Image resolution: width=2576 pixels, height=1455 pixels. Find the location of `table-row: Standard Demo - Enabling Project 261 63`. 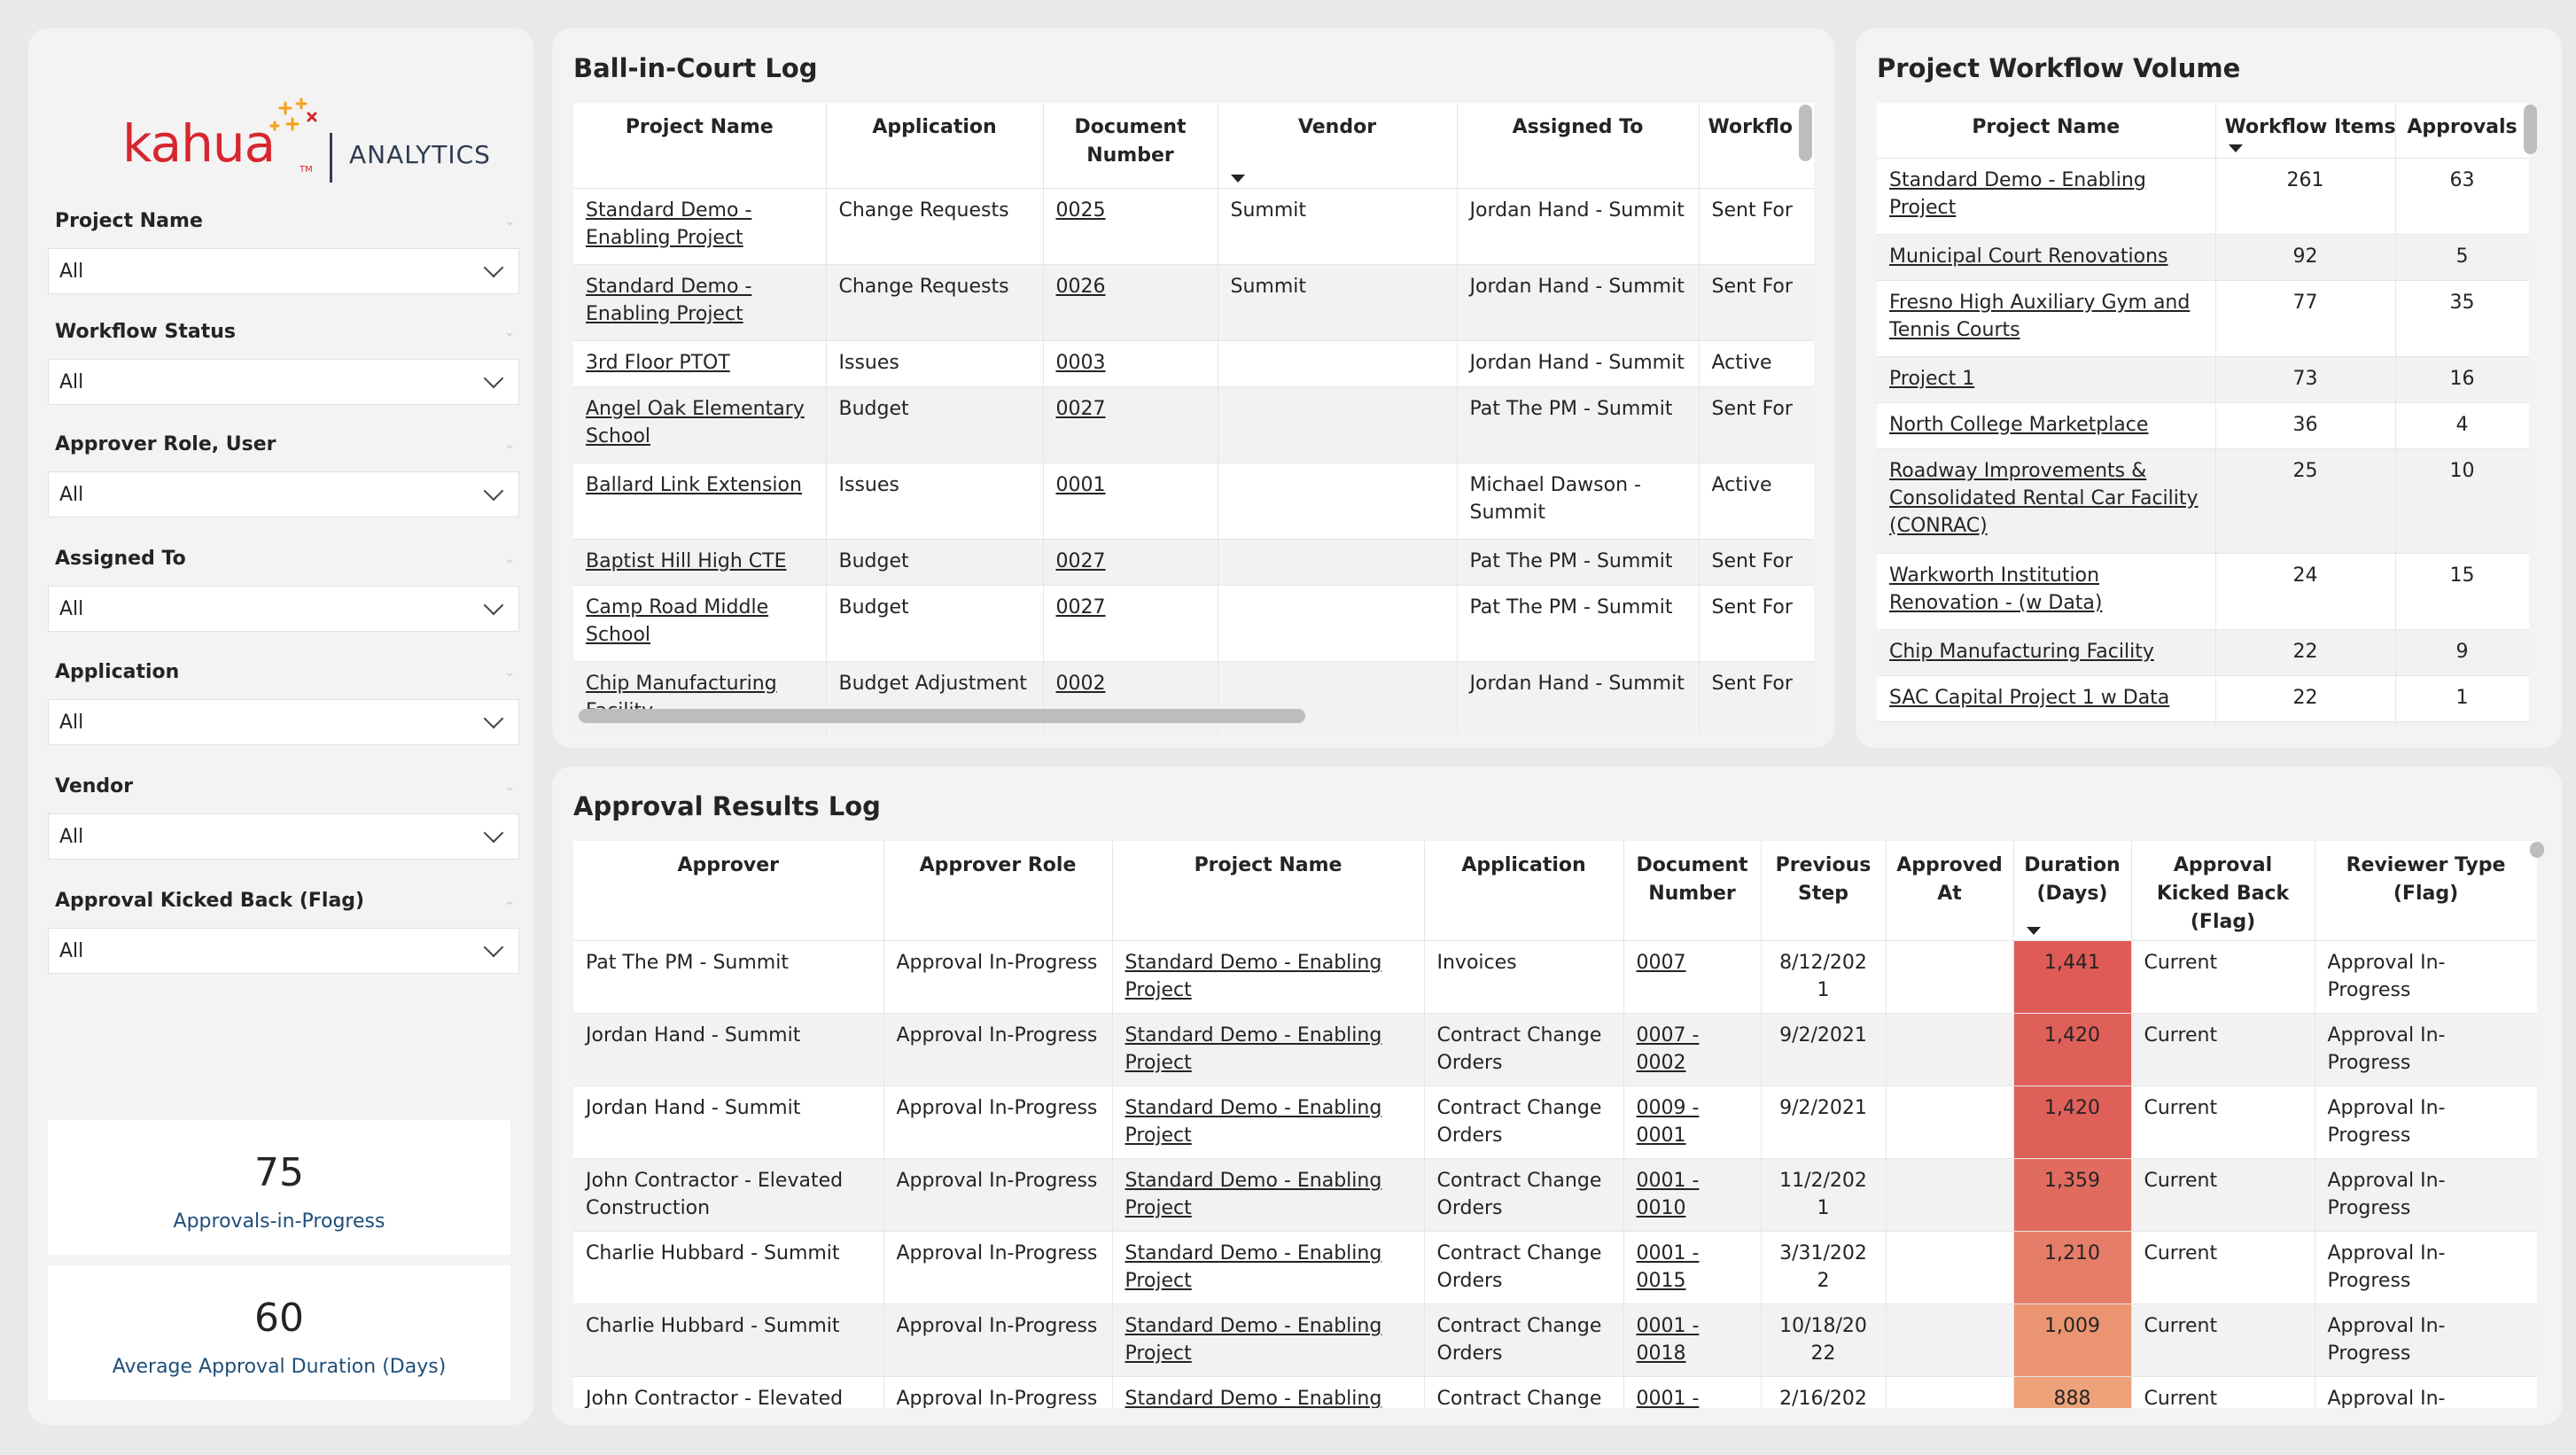

table-row: Standard Demo - Enabling Project 261 63 is located at coordinates (2203, 196).